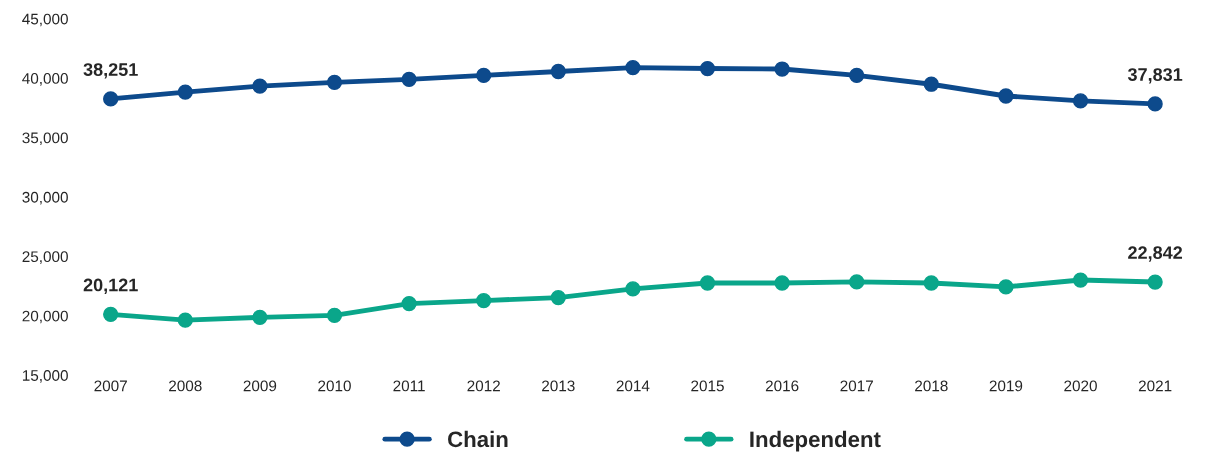  What do you see at coordinates (483, 386) in the screenshot?
I see `x-tick-label: 2012` at bounding box center [483, 386].